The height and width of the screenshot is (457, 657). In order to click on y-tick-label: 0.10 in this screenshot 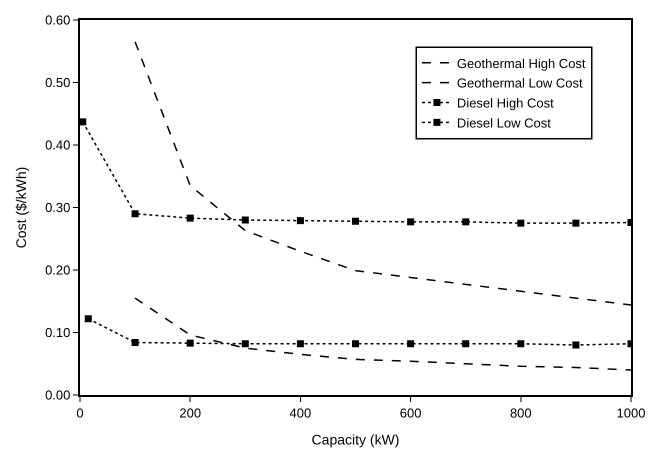, I will do `click(57, 332)`.